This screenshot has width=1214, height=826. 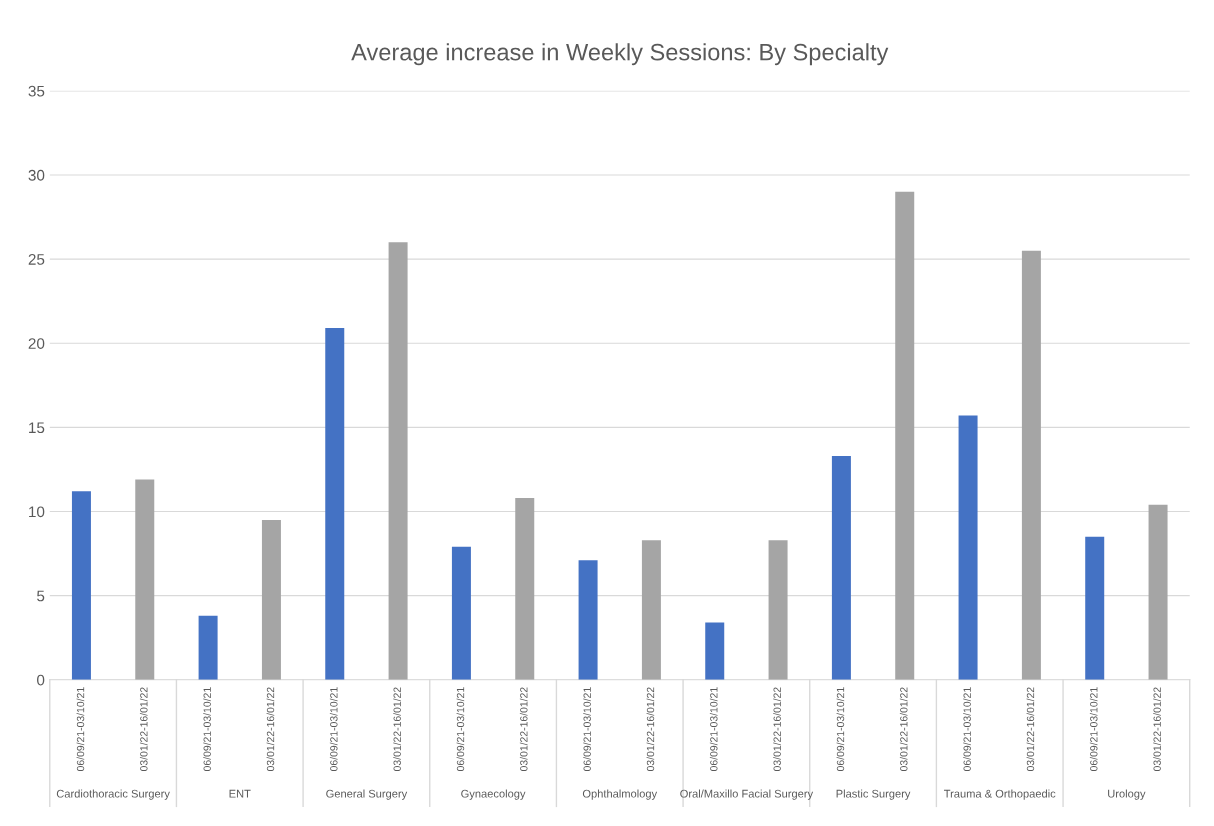 What do you see at coordinates (747, 794) in the screenshot?
I see `x-tick-label: Oral/Maxillo Facial Surgery` at bounding box center [747, 794].